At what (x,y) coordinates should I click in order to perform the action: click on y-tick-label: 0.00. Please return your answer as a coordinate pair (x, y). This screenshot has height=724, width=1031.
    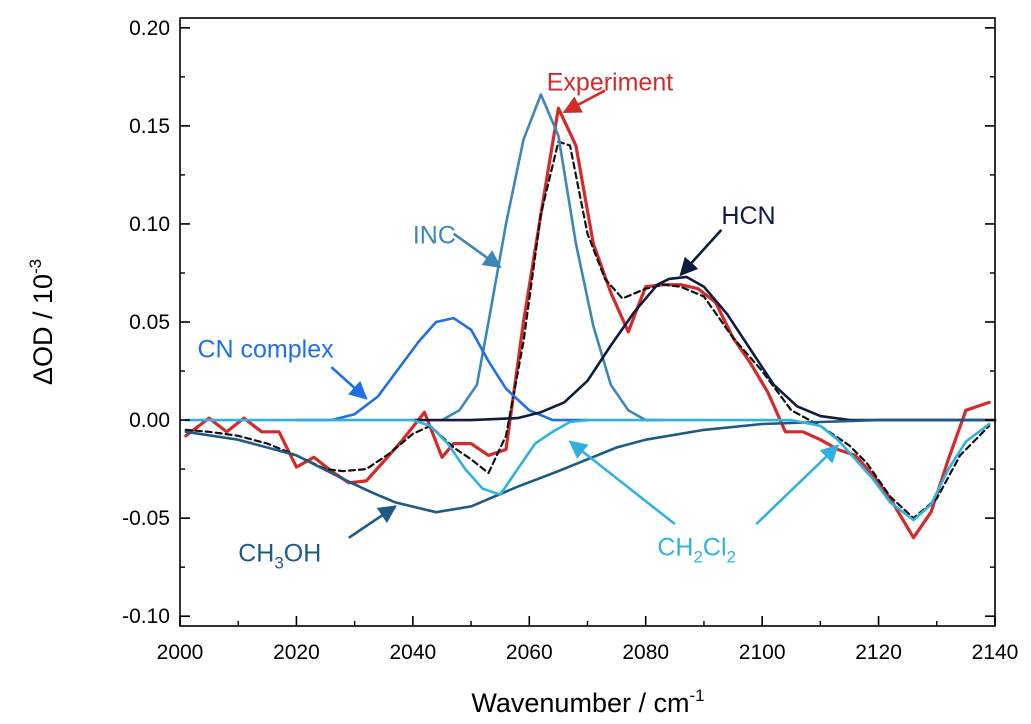
    Looking at the image, I should click on (149, 420).